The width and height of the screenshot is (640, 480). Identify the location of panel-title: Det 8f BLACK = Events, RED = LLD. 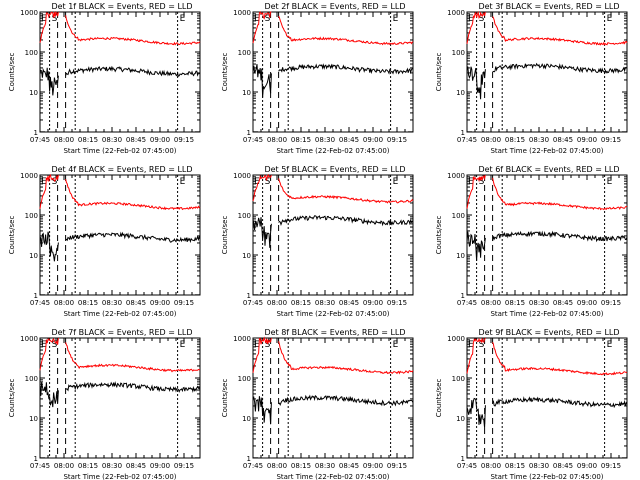
(334, 332).